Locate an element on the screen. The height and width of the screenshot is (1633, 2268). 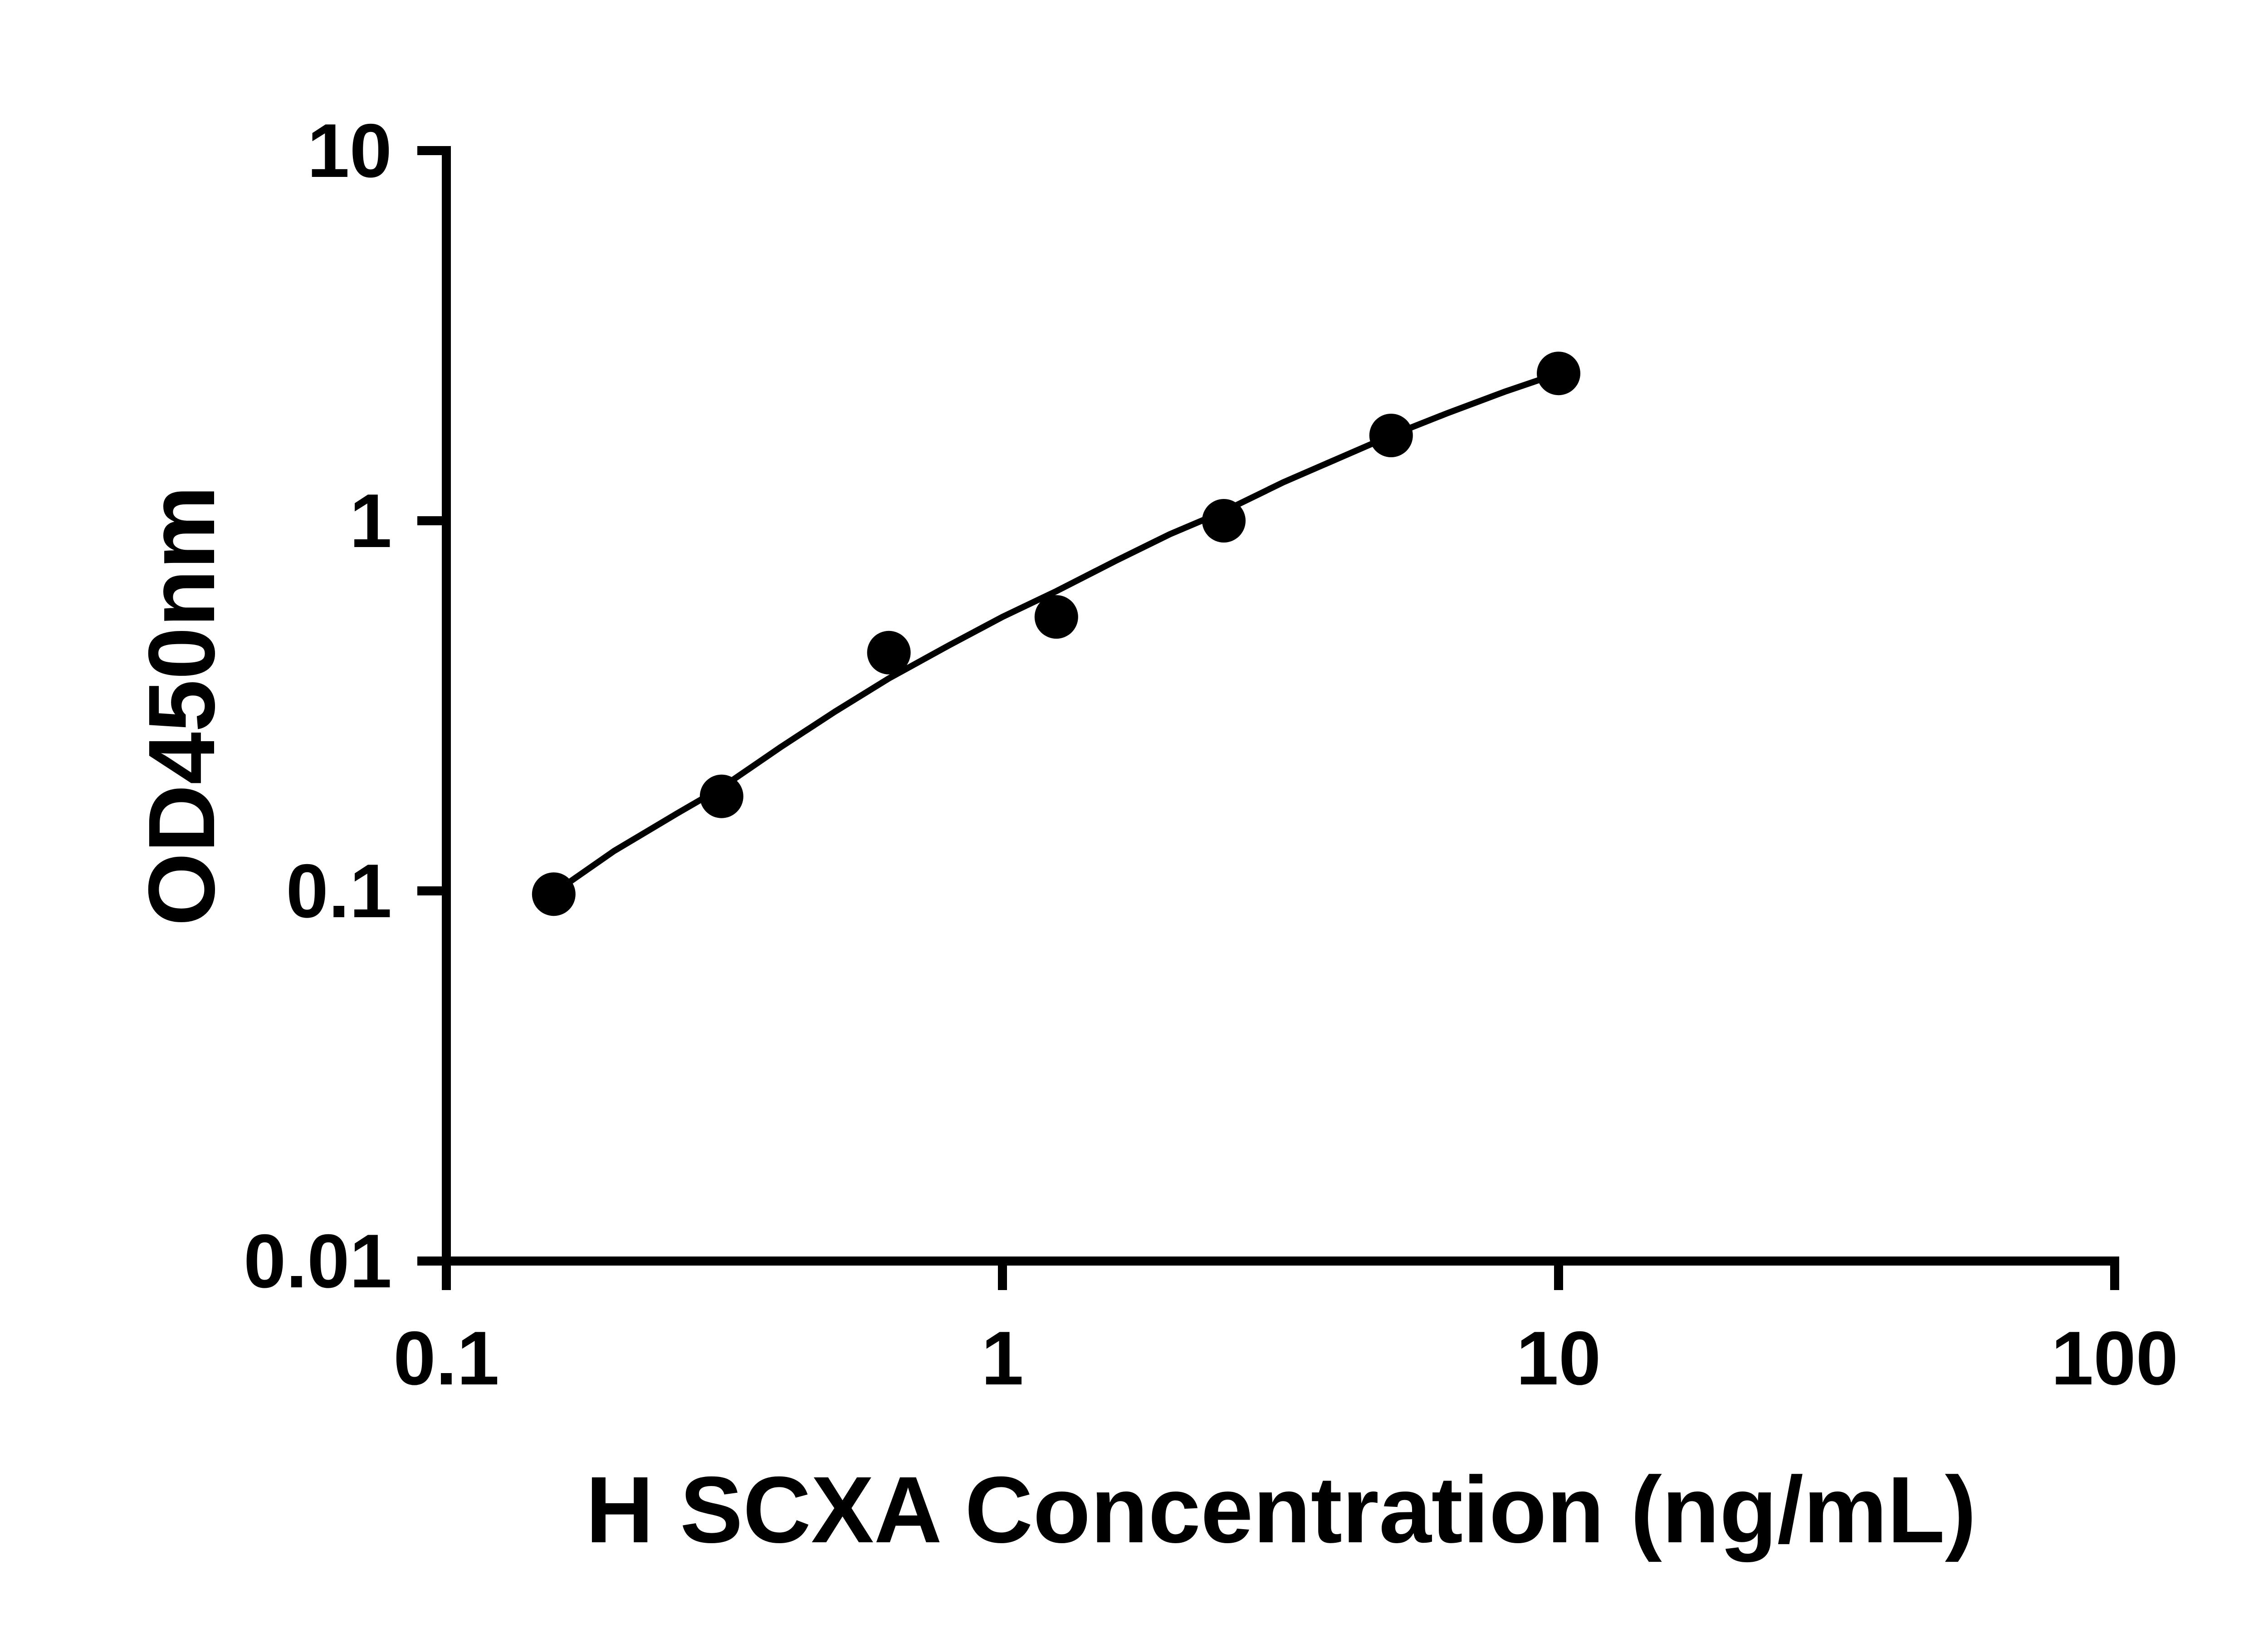
x-axis-tick-label: 100 is located at coordinates (2114, 1358).